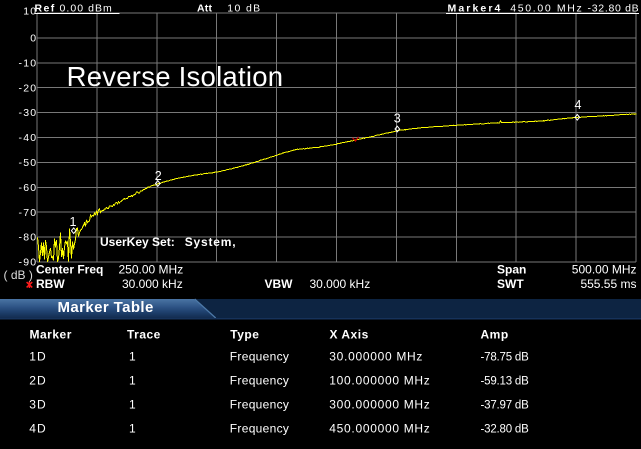 This screenshot has width=641, height=449. Describe the element at coordinates (495, 335) in the screenshot. I see `svg-text: Amp` at that location.